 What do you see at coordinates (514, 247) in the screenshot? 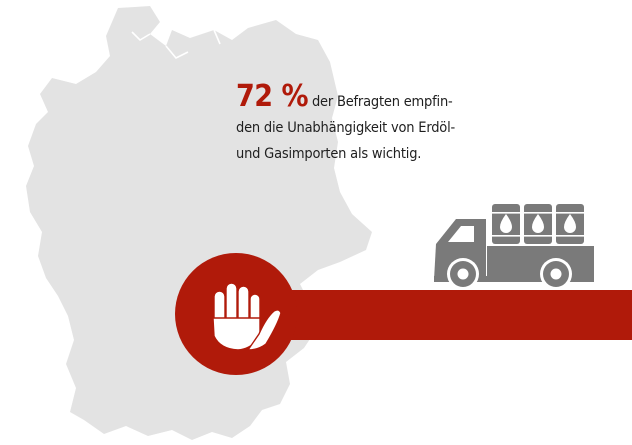
I see `truck-icon` at bounding box center [514, 247].